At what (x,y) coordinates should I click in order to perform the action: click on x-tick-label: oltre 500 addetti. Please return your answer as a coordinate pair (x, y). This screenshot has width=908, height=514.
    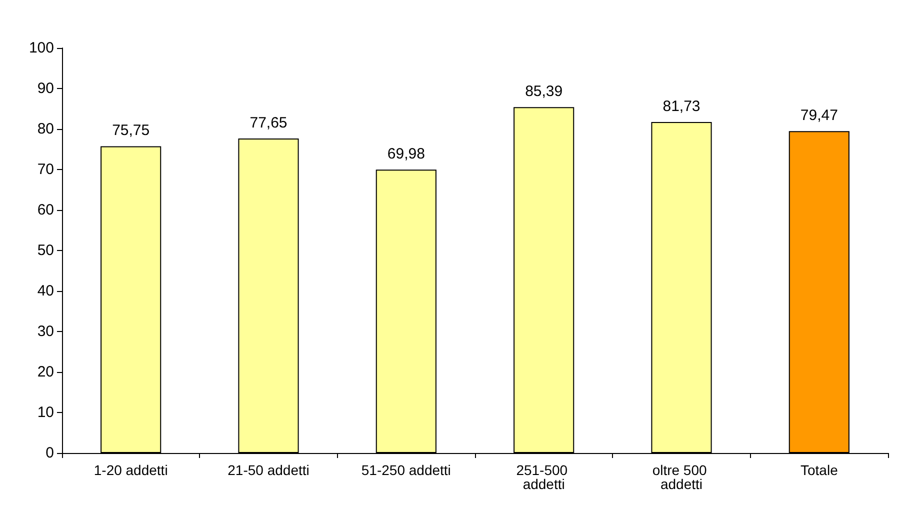
    Looking at the image, I should click on (681, 477).